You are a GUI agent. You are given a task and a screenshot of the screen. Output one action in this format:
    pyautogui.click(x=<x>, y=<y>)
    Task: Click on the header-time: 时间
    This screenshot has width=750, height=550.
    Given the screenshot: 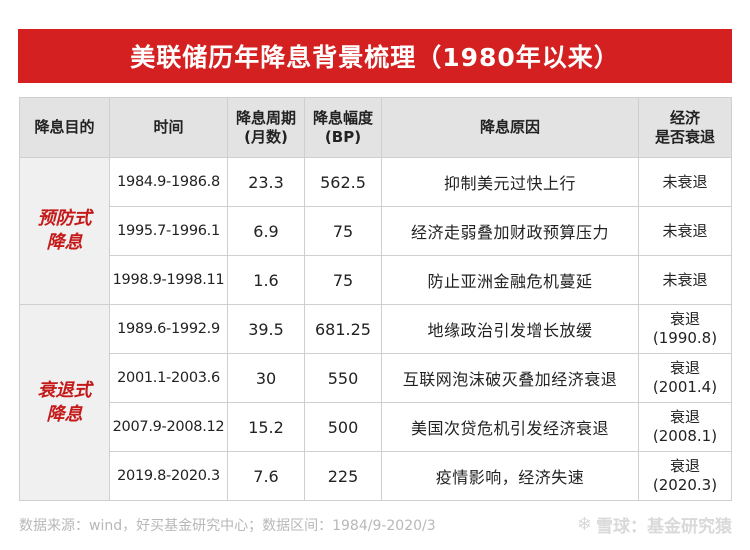 What is the action you would take?
    pyautogui.click(x=168, y=127)
    